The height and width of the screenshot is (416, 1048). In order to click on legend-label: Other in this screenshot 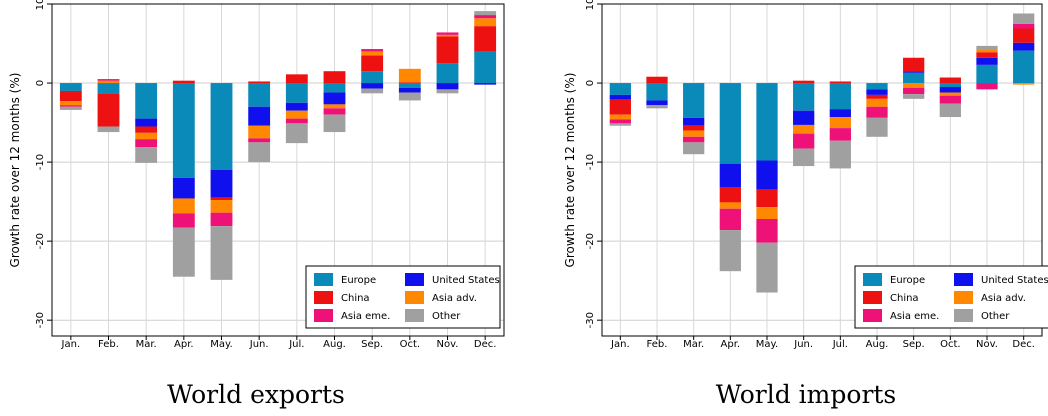, I will do `click(995, 316)`.